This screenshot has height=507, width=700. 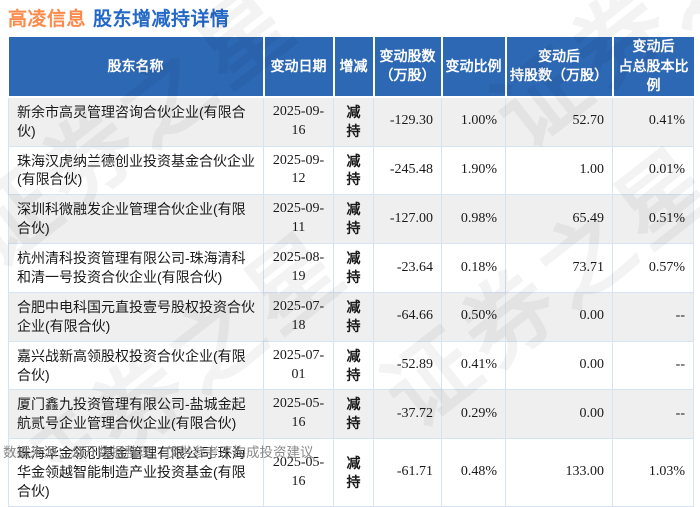 What do you see at coordinates (407, 121) in the screenshot?
I see `change-shares-cell: -129.30` at bounding box center [407, 121].